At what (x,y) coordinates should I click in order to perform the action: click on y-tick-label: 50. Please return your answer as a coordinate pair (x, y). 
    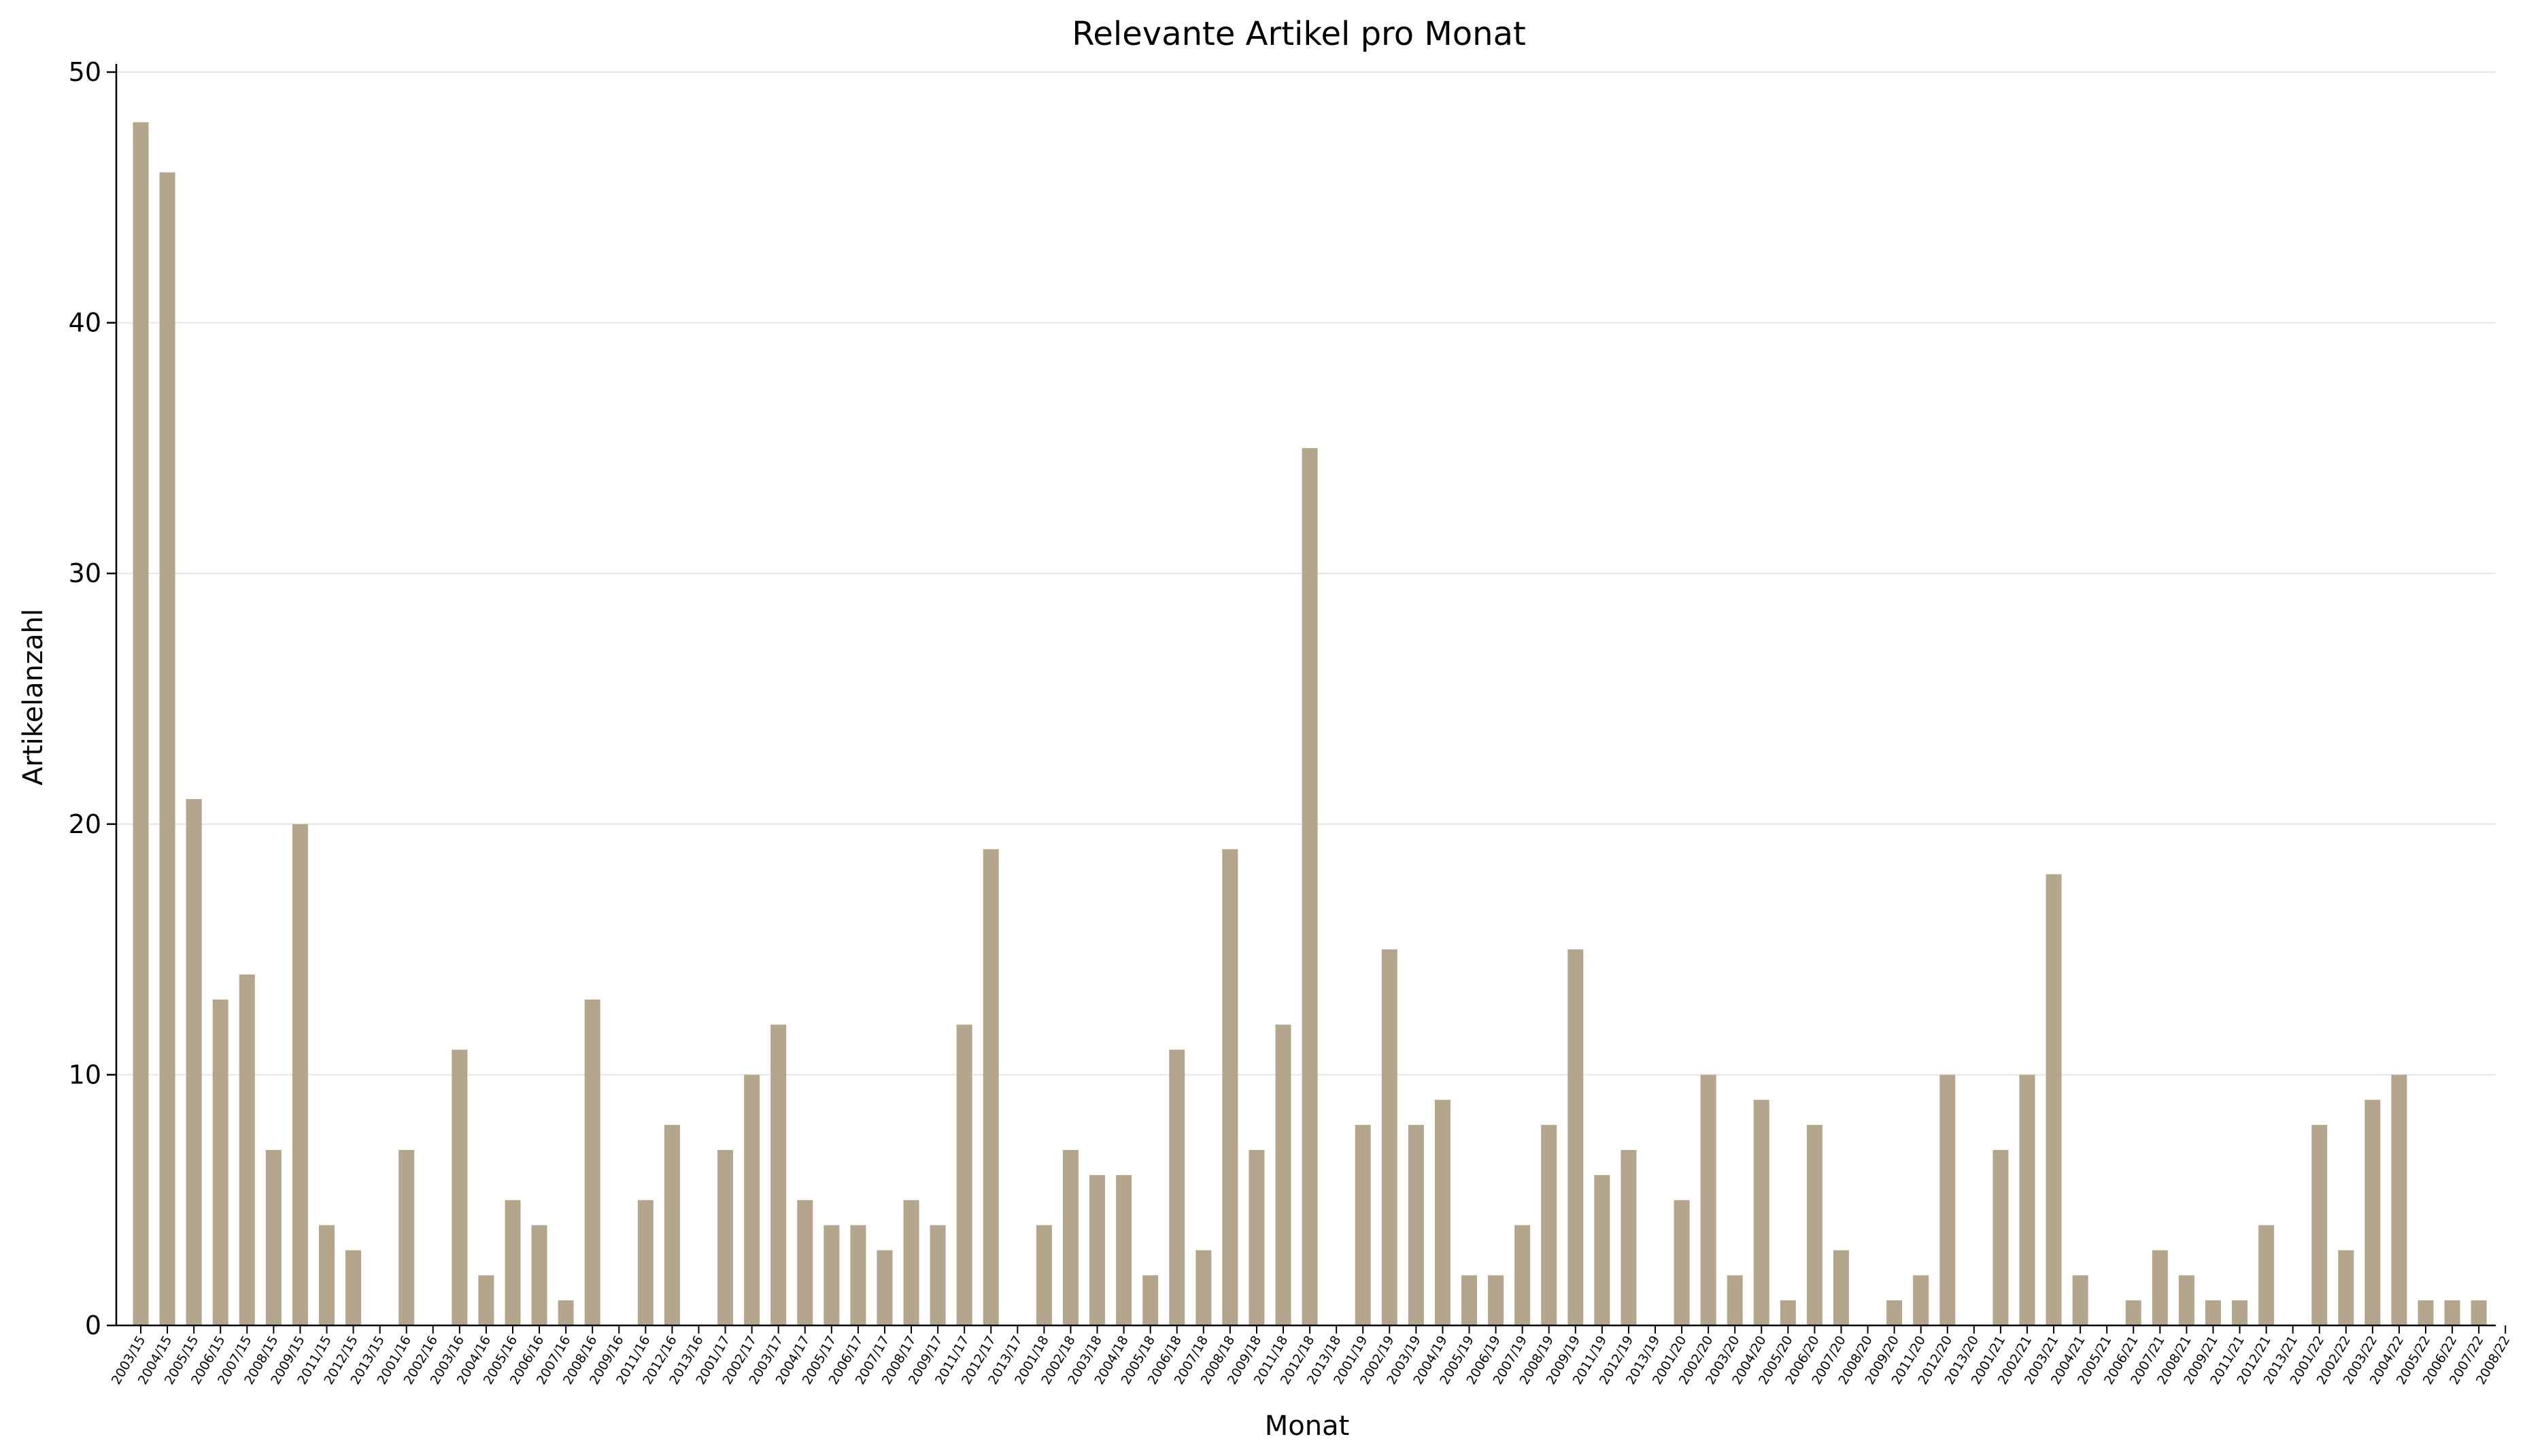
    Looking at the image, I should click on (85, 72).